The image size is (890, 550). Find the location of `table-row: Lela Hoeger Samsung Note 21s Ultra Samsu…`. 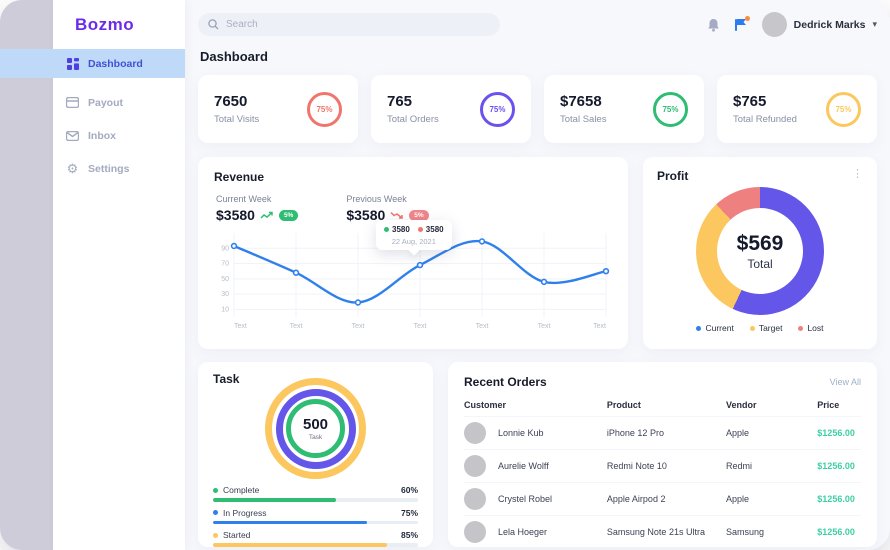

table-row: Lela Hoeger Samsung Note 21s Ultra Samsu… is located at coordinates (662, 531).